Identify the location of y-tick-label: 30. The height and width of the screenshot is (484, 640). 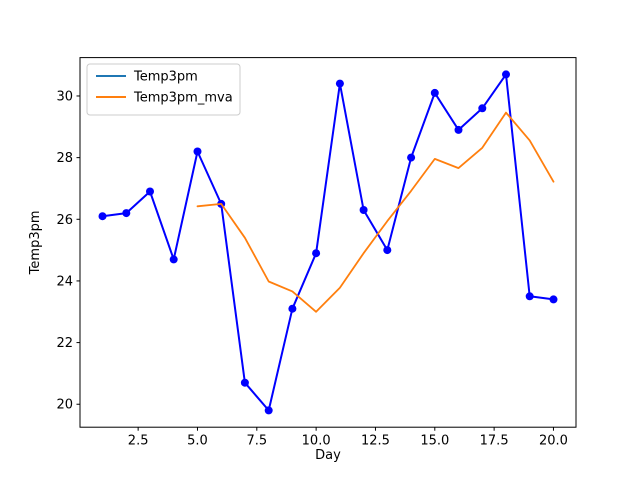
(64, 96).